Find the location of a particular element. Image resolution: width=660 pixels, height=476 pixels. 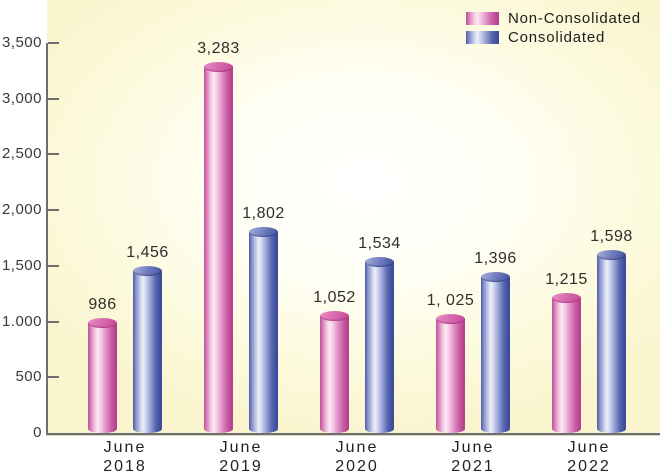

value-label-non-consolidated-2: 1,052 is located at coordinates (334, 297).